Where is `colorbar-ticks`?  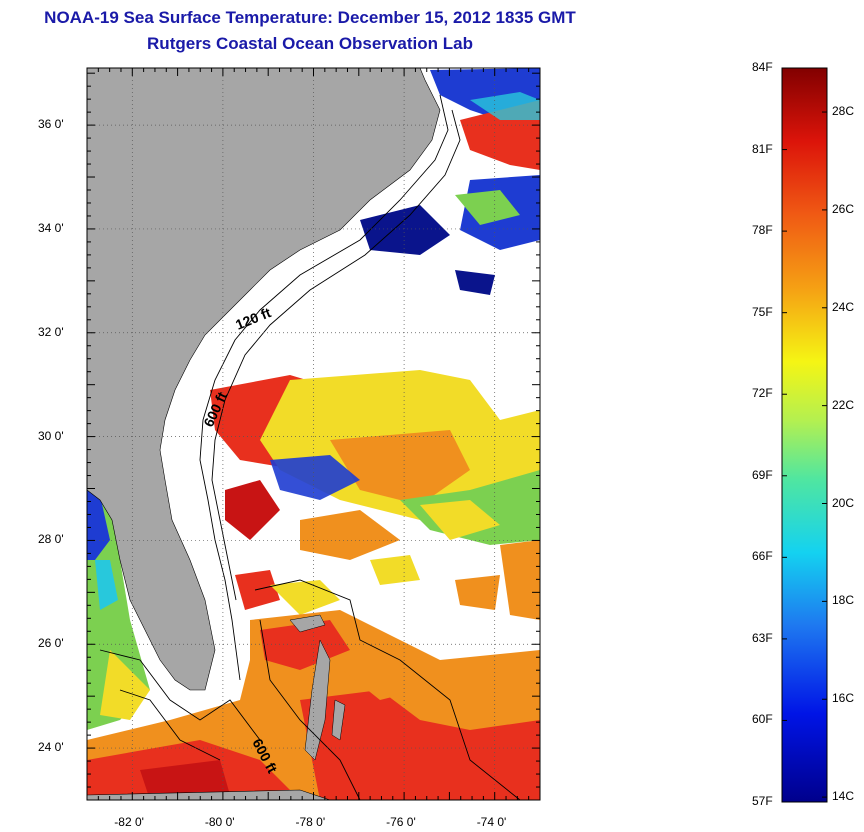 colorbar-ticks is located at coordinates (804, 435).